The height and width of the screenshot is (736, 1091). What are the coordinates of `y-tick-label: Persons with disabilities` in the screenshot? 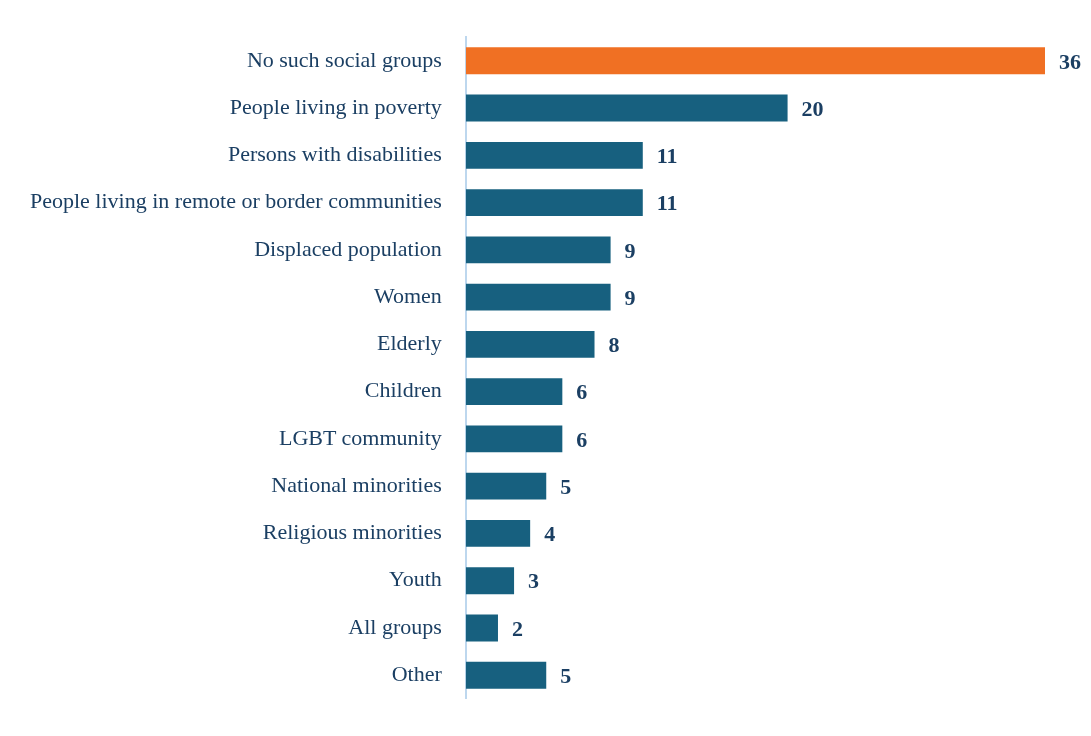 It's located at (334, 154).